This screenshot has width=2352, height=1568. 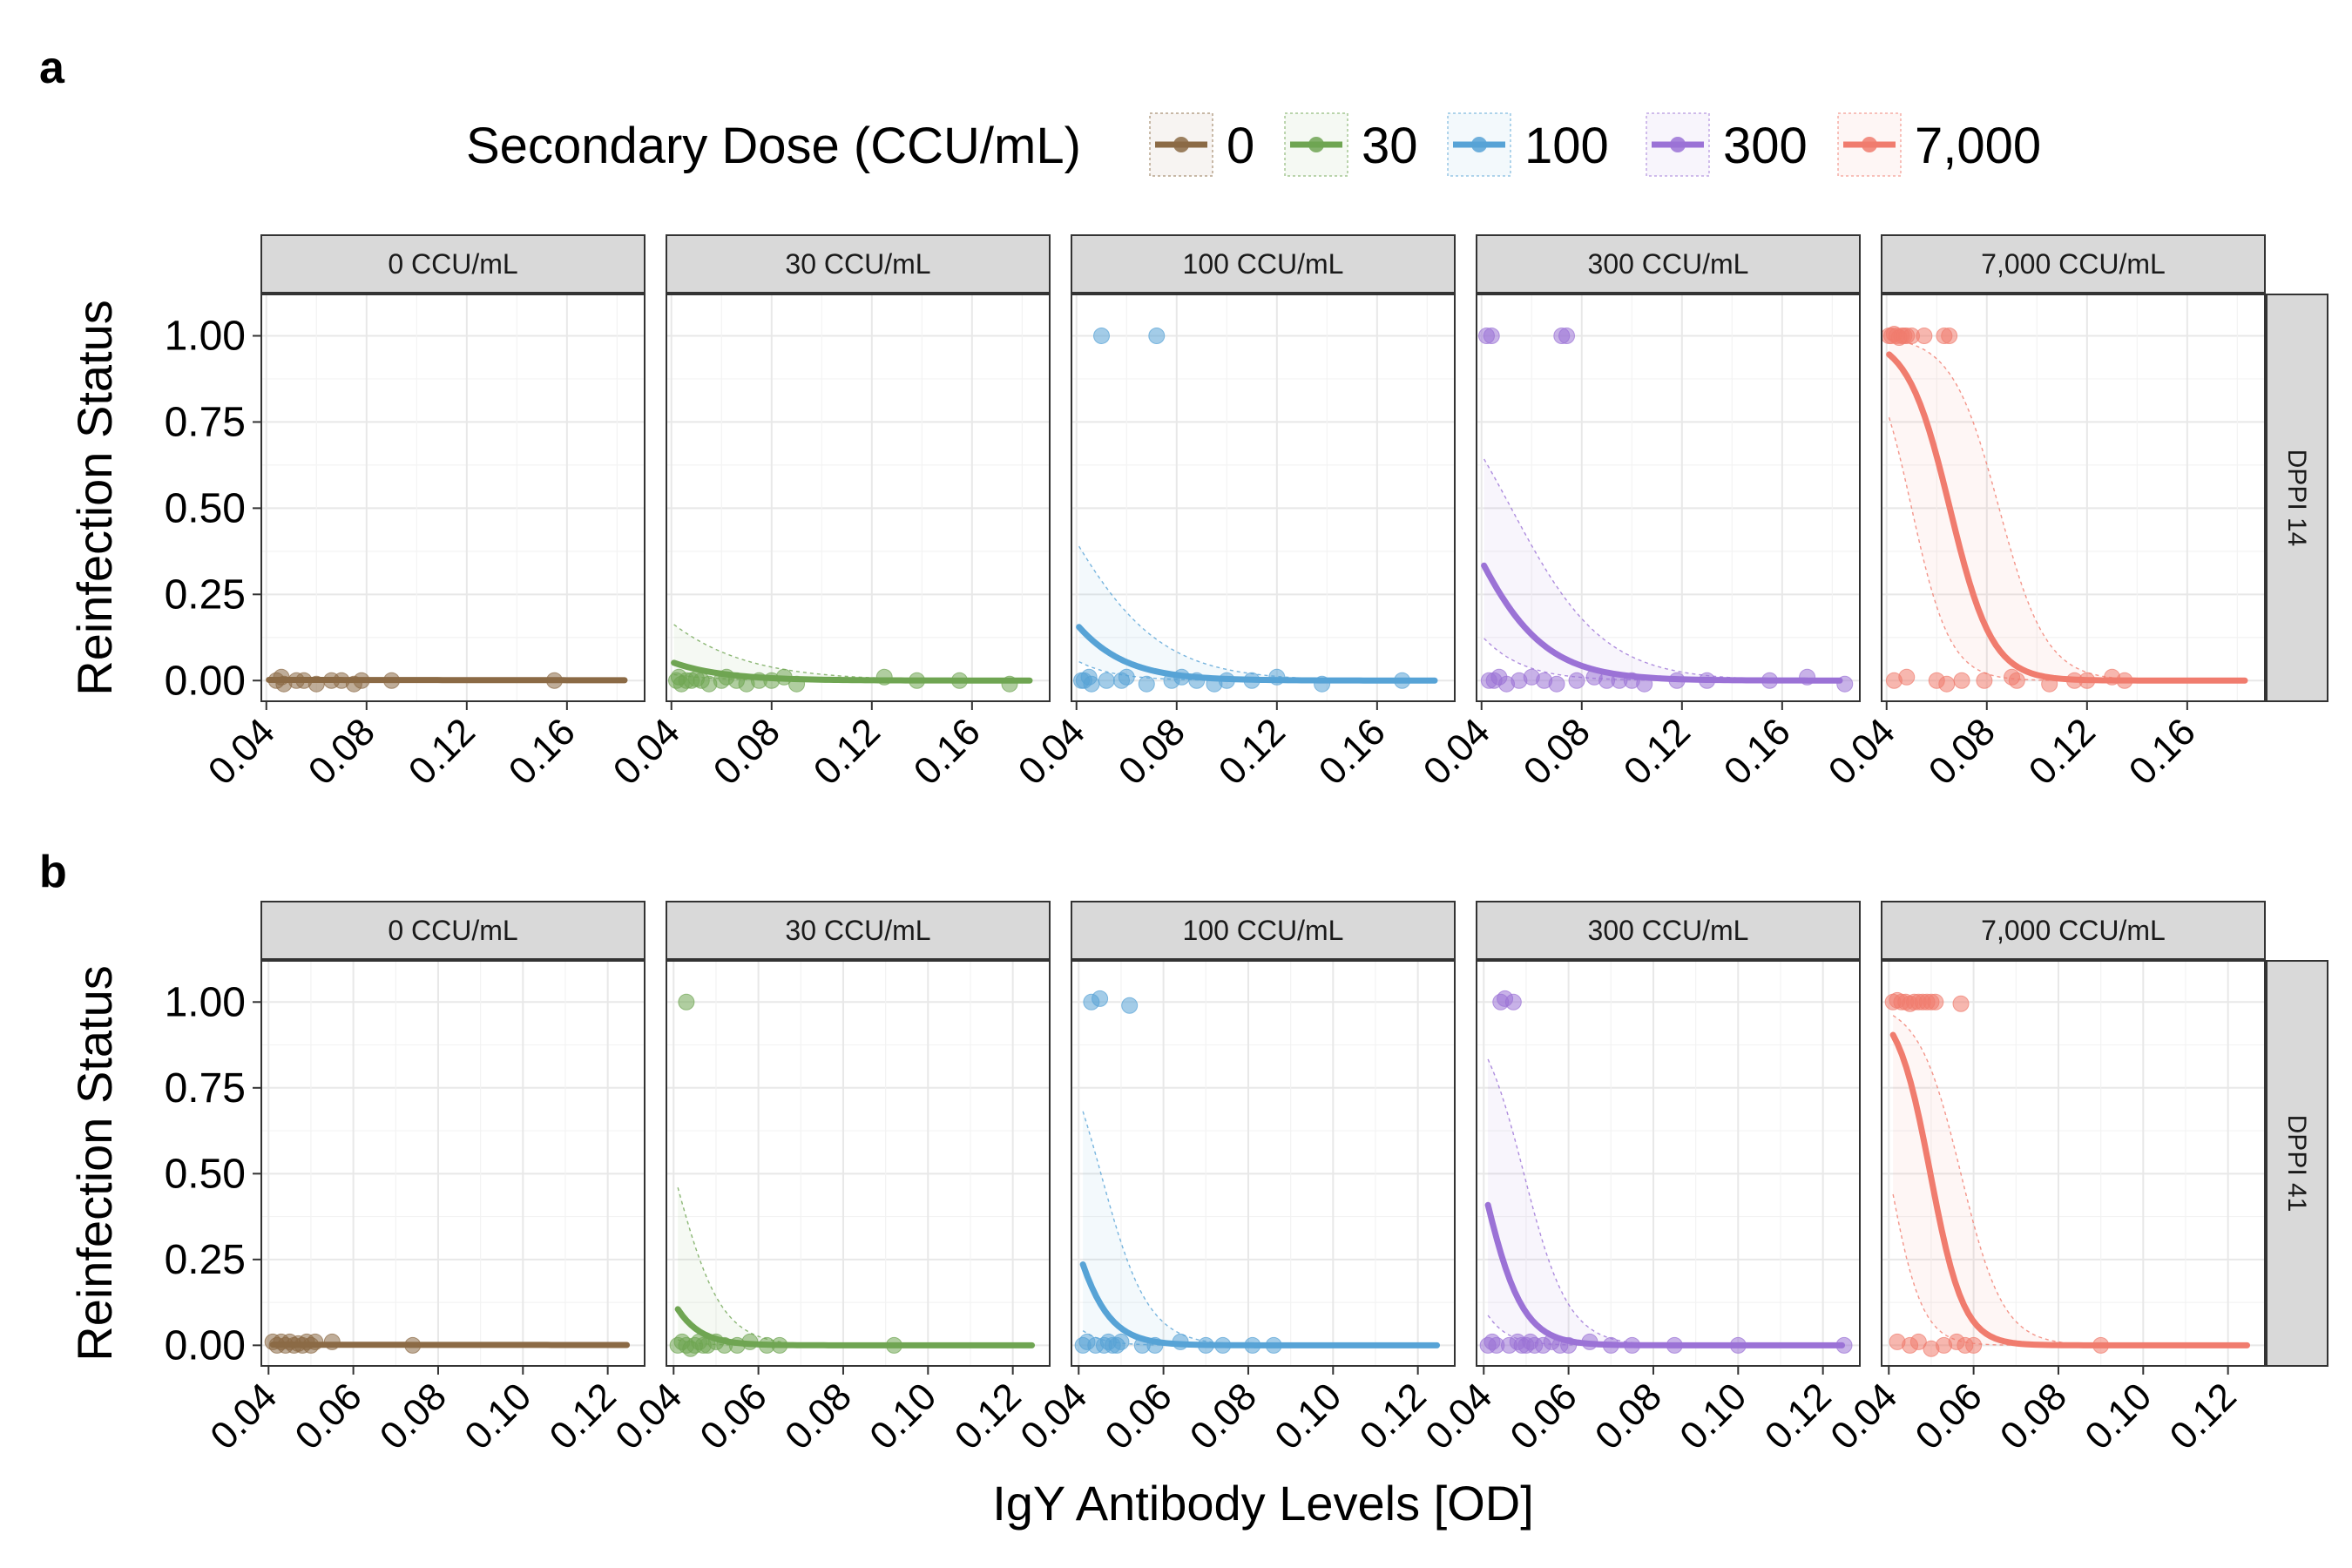 What do you see at coordinates (1351, 145) in the screenshot?
I see `legend-item: 30` at bounding box center [1351, 145].